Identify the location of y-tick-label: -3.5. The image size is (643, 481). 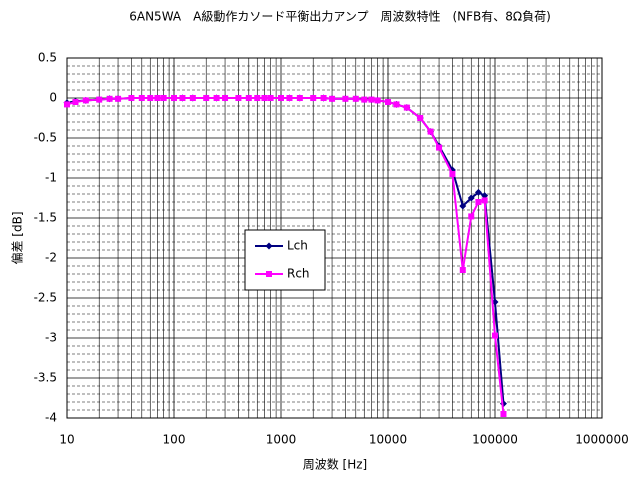
(45, 378).